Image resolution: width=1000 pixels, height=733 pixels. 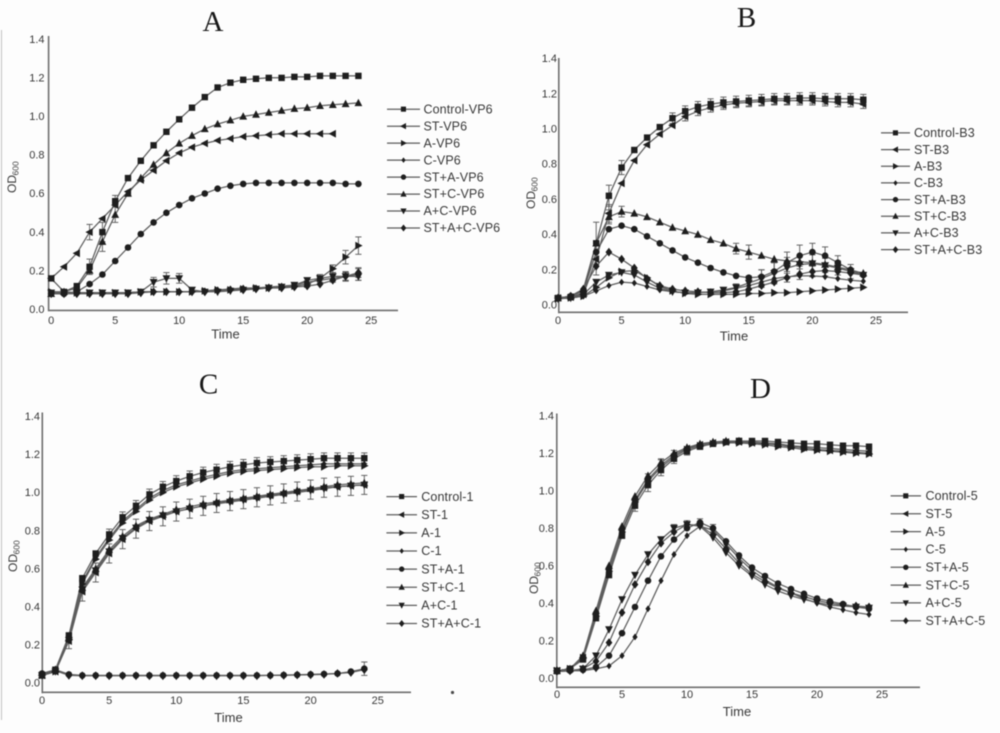 What do you see at coordinates (947, 568) in the screenshot?
I see `svg-text: ST+A-5` at bounding box center [947, 568].